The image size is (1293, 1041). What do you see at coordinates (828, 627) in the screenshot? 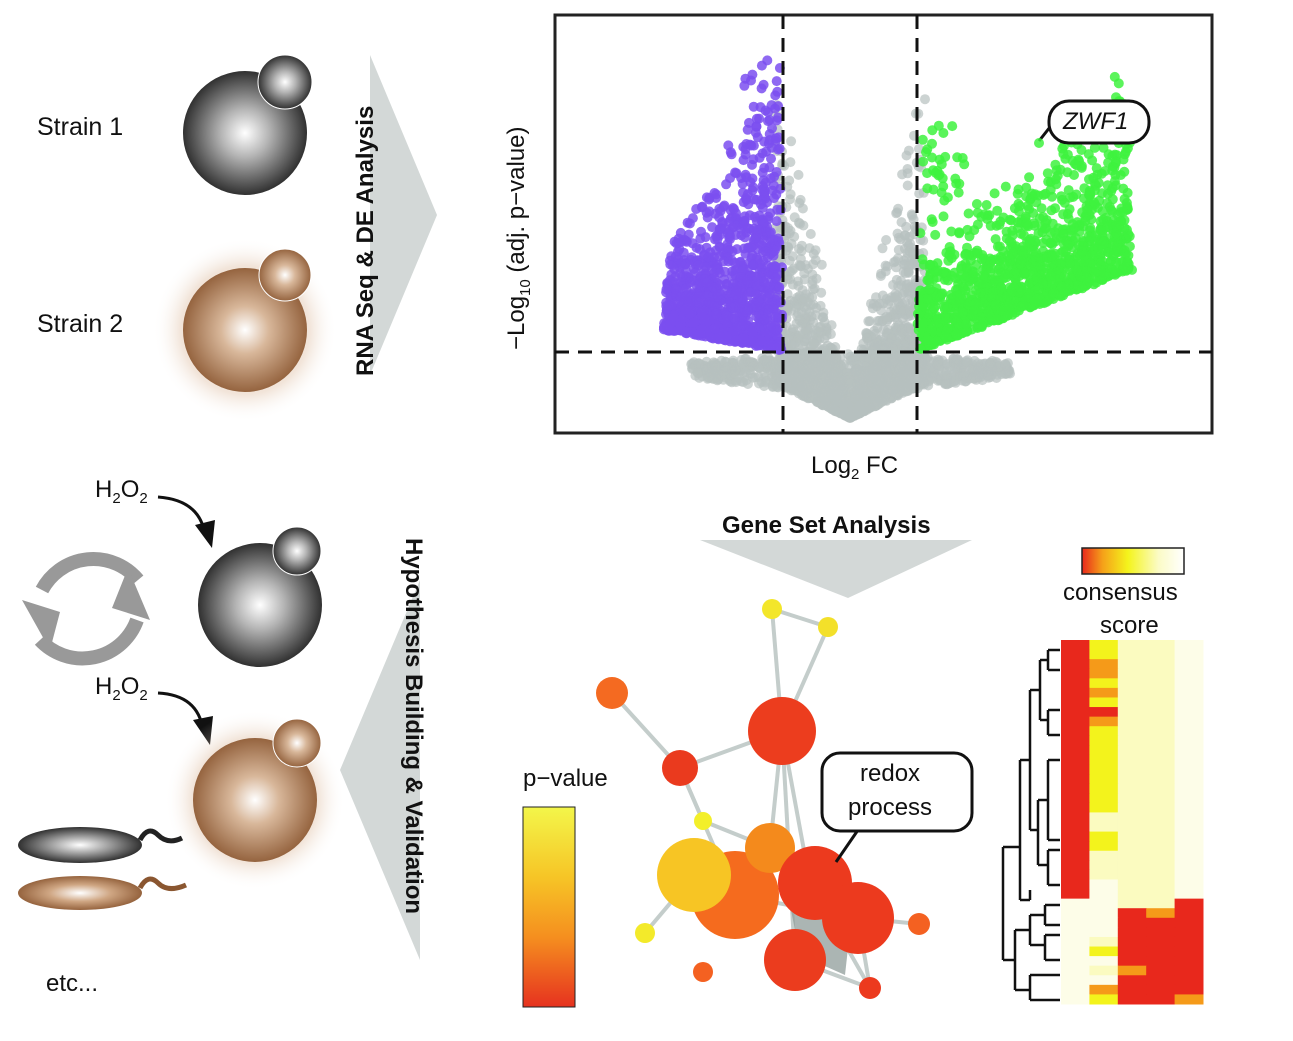
I see `node` at bounding box center [828, 627].